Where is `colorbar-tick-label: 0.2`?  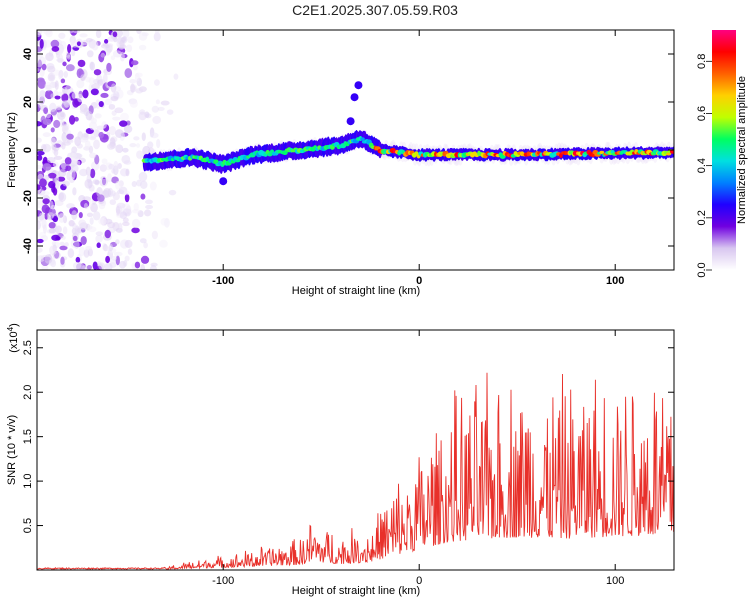
colorbar-tick-label: 0.2 is located at coordinates (702, 217).